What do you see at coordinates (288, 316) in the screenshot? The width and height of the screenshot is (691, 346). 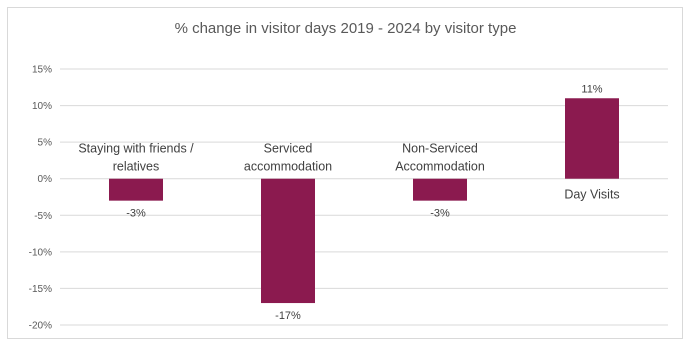 I see `data-label: -17%` at bounding box center [288, 316].